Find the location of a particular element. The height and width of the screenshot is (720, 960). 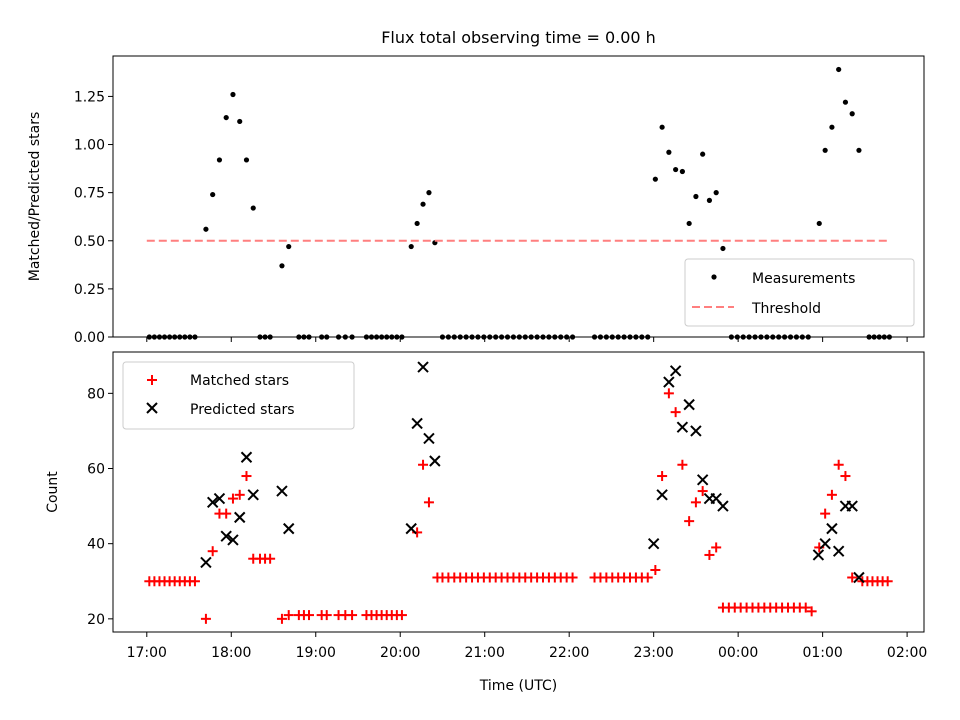

top-legend: Measurements Threshold is located at coordinates (799, 292).